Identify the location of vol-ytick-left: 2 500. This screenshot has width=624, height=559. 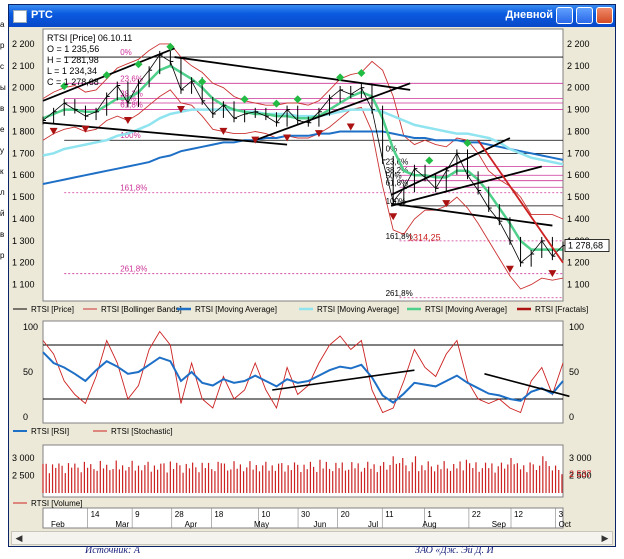
(23, 476).